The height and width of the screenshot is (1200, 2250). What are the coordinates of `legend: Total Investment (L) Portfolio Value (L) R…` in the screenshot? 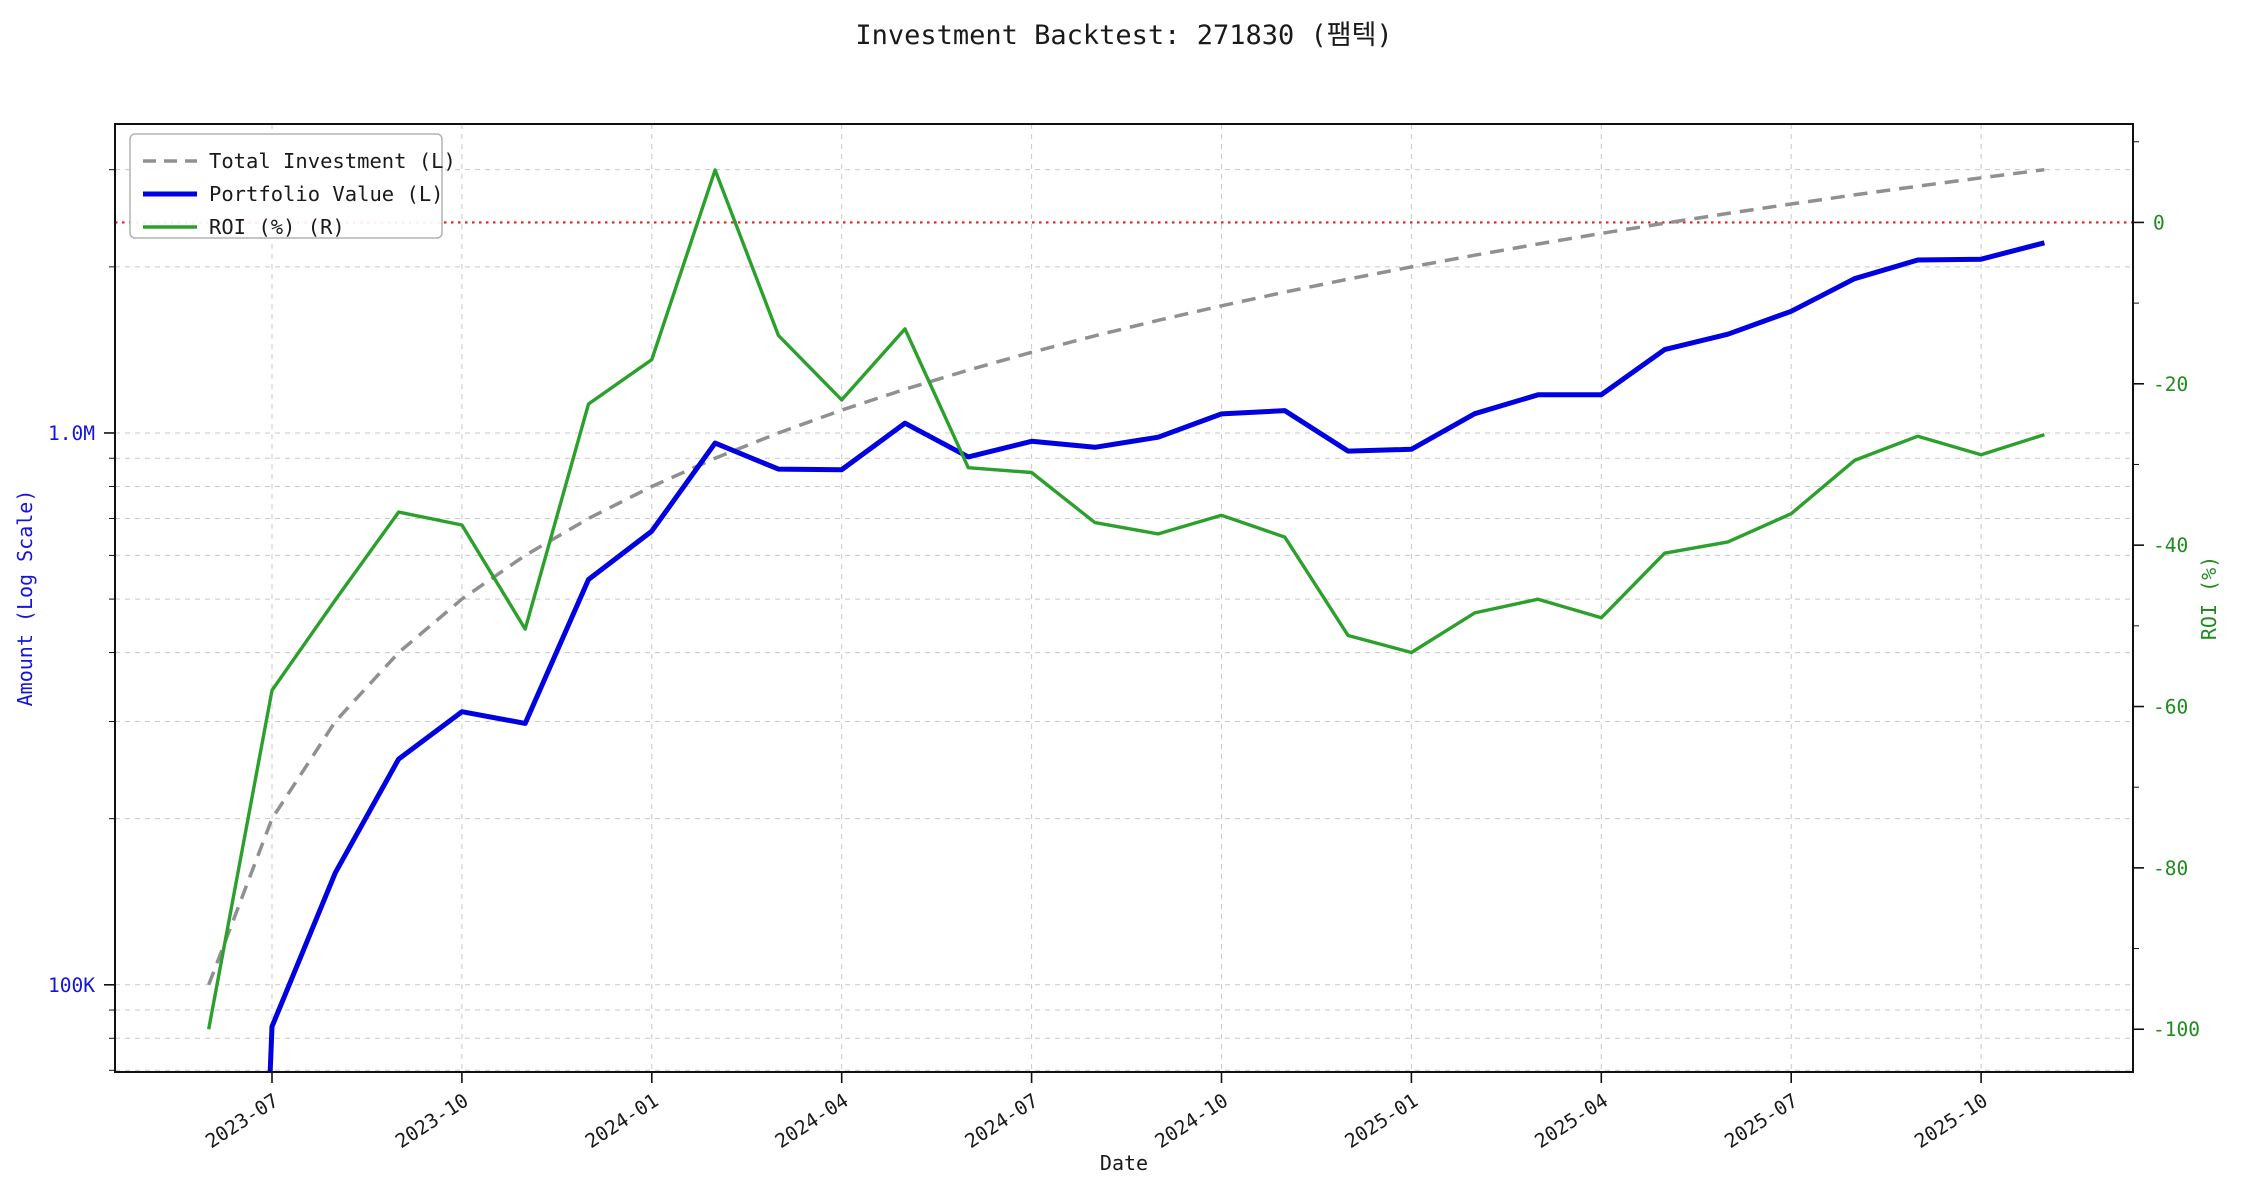 It's located at (292, 186).